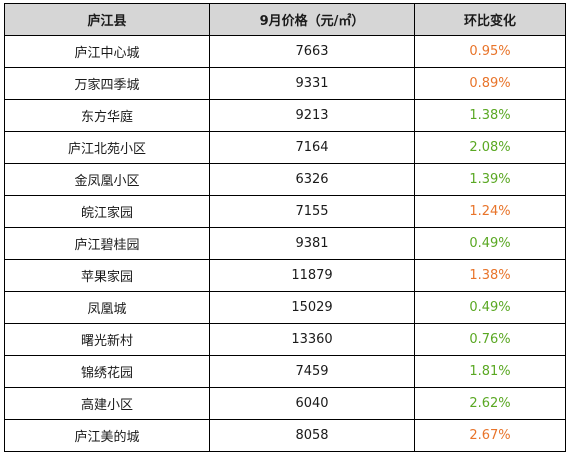 Image resolution: width=569 pixels, height=468 pixels. What do you see at coordinates (107, 371) in the screenshot?
I see `community-name-cell: 锦绣花园` at bounding box center [107, 371].